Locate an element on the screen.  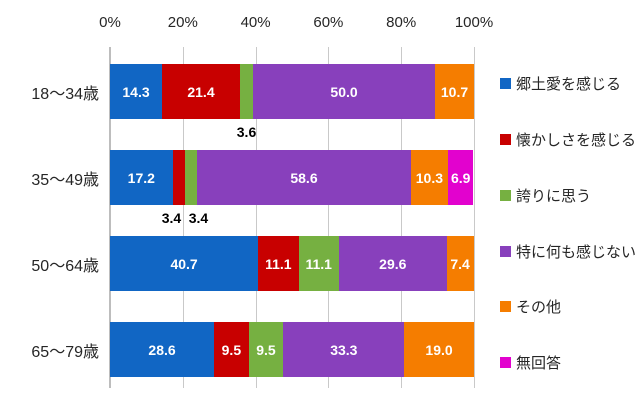
legend-item: 懐かしさを感じる is located at coordinates (568, 139).